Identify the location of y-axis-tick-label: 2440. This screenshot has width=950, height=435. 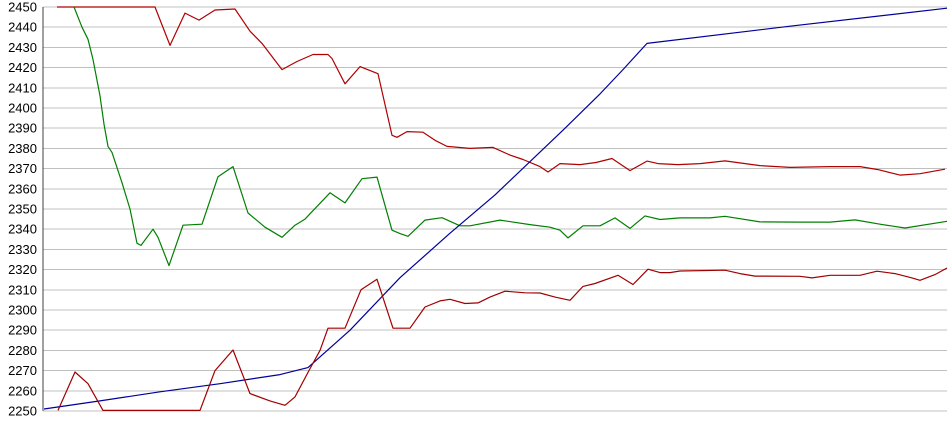
(22, 27).